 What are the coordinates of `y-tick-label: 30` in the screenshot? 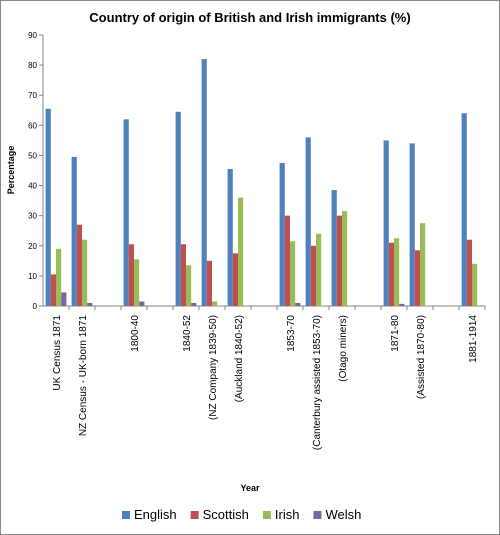 It's located at (32, 216).